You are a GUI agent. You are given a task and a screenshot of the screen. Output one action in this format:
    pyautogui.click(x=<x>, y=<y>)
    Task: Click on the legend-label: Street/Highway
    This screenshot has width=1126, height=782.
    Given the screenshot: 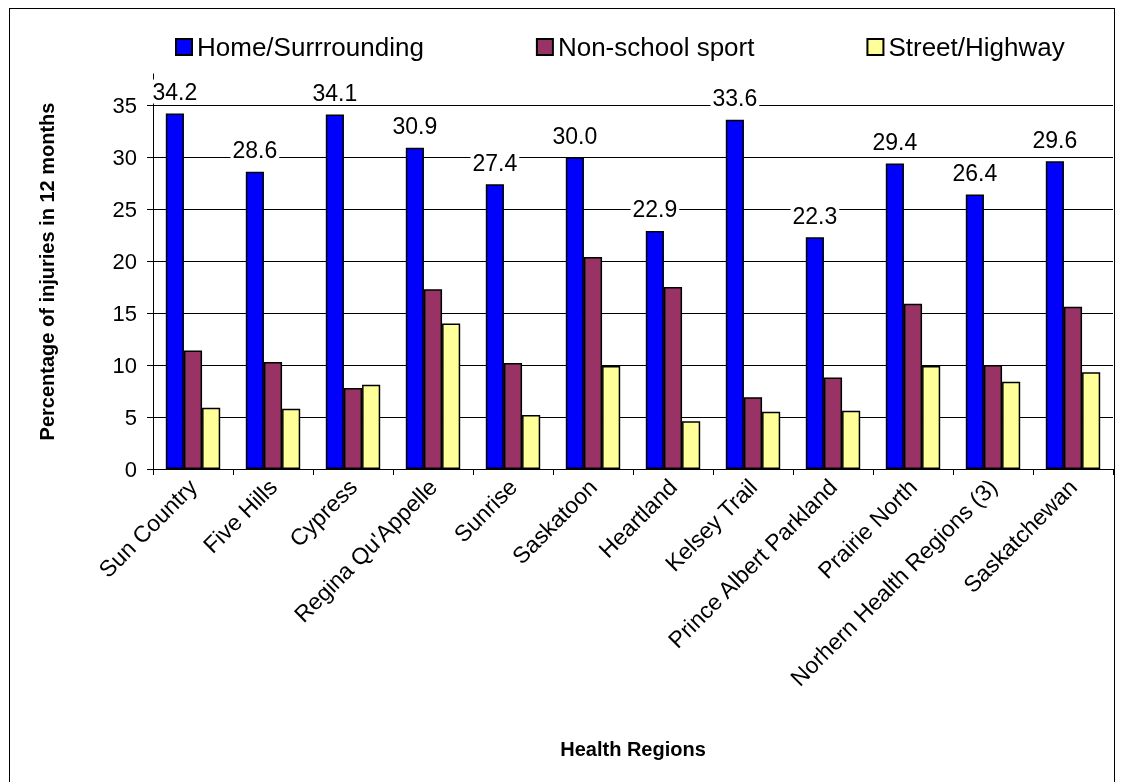 What is the action you would take?
    pyautogui.click(x=976, y=47)
    